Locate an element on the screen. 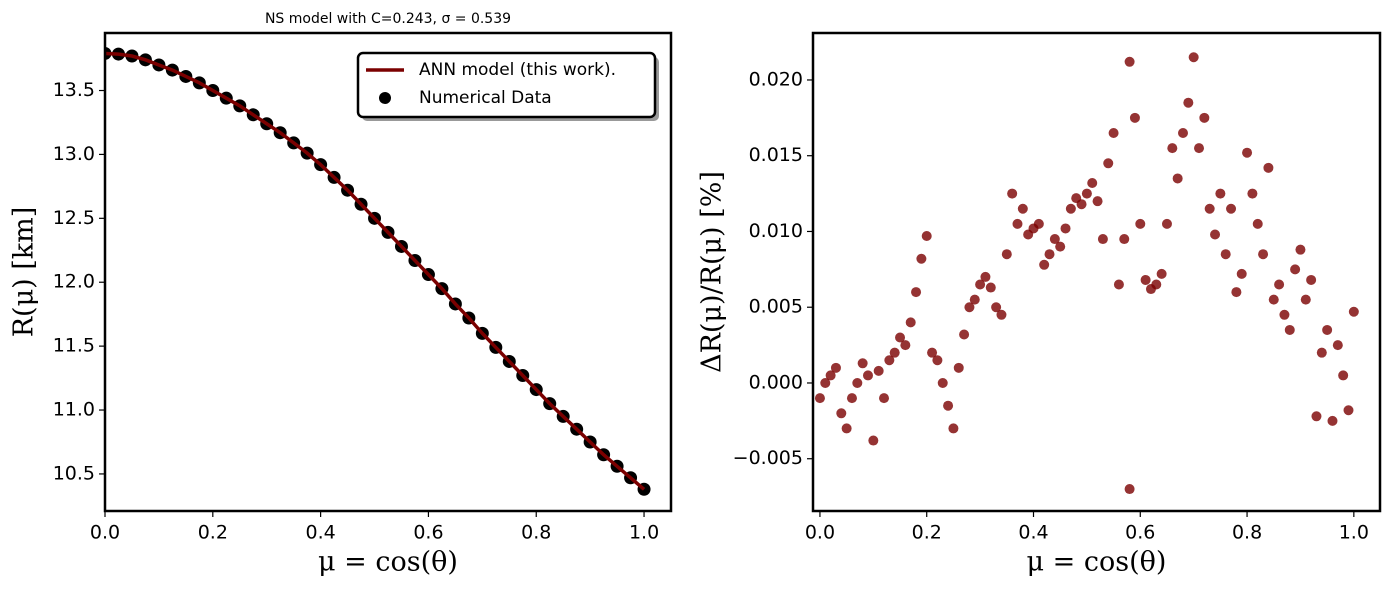 The width and height of the screenshot is (1389, 594). y-tick-label: 10.5 is located at coordinates (74, 473).